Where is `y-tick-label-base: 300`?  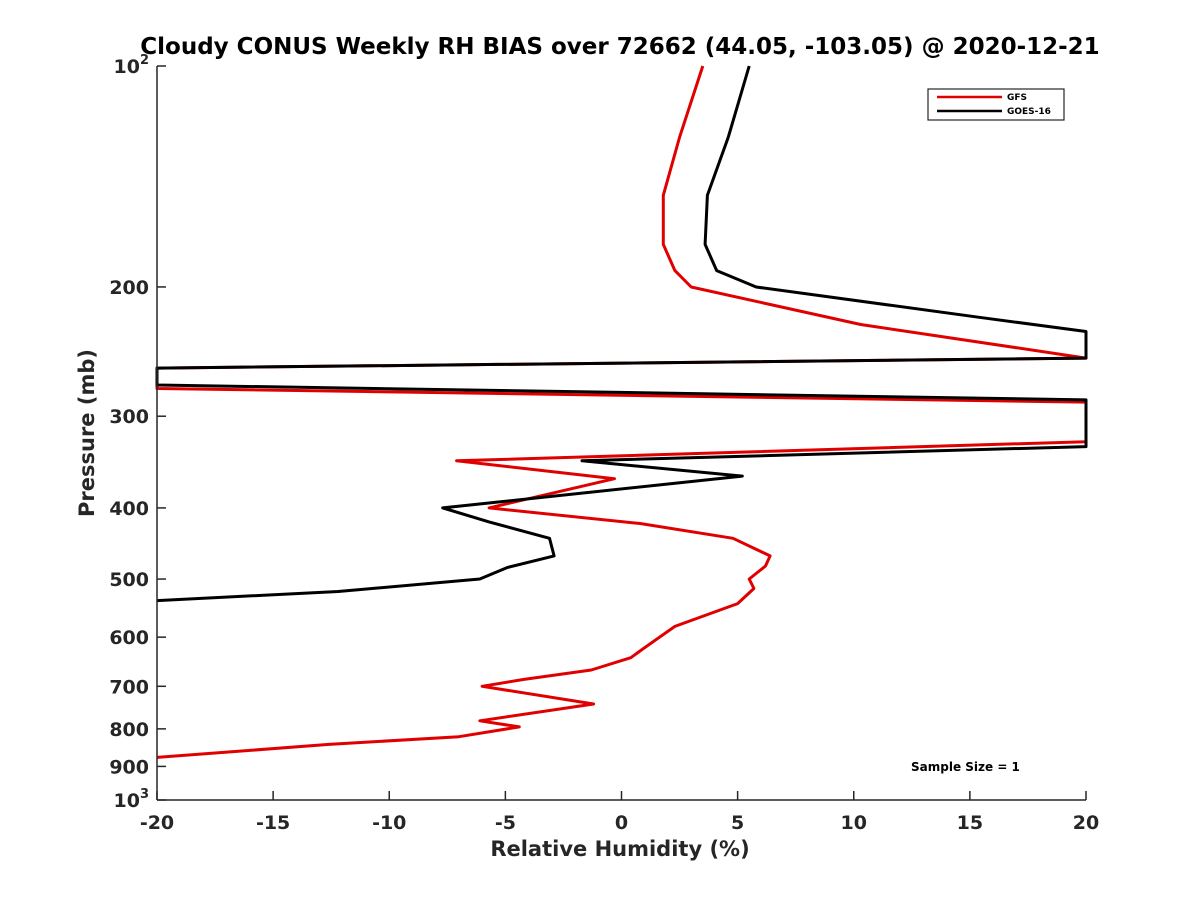 y-tick-label-base: 300 is located at coordinates (129, 417).